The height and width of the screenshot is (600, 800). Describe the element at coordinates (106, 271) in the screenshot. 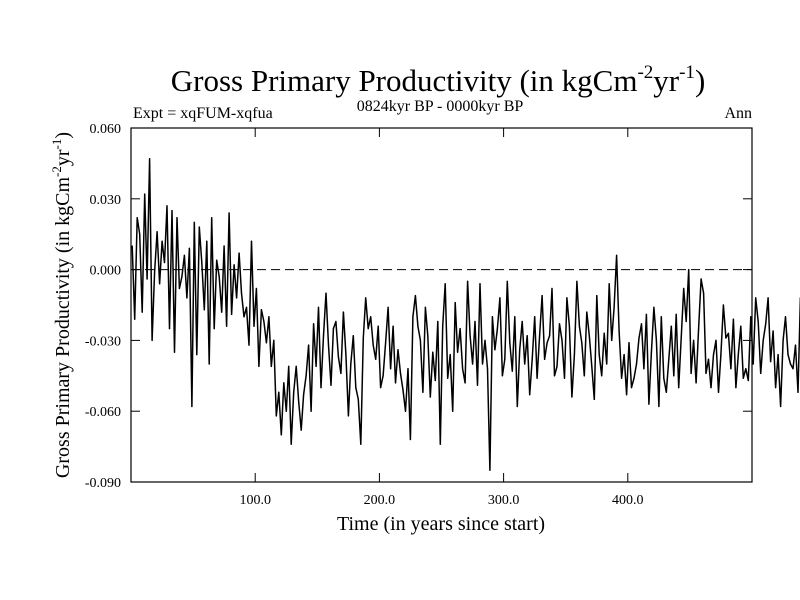

I see `y-tick-label: 0.000` at that location.